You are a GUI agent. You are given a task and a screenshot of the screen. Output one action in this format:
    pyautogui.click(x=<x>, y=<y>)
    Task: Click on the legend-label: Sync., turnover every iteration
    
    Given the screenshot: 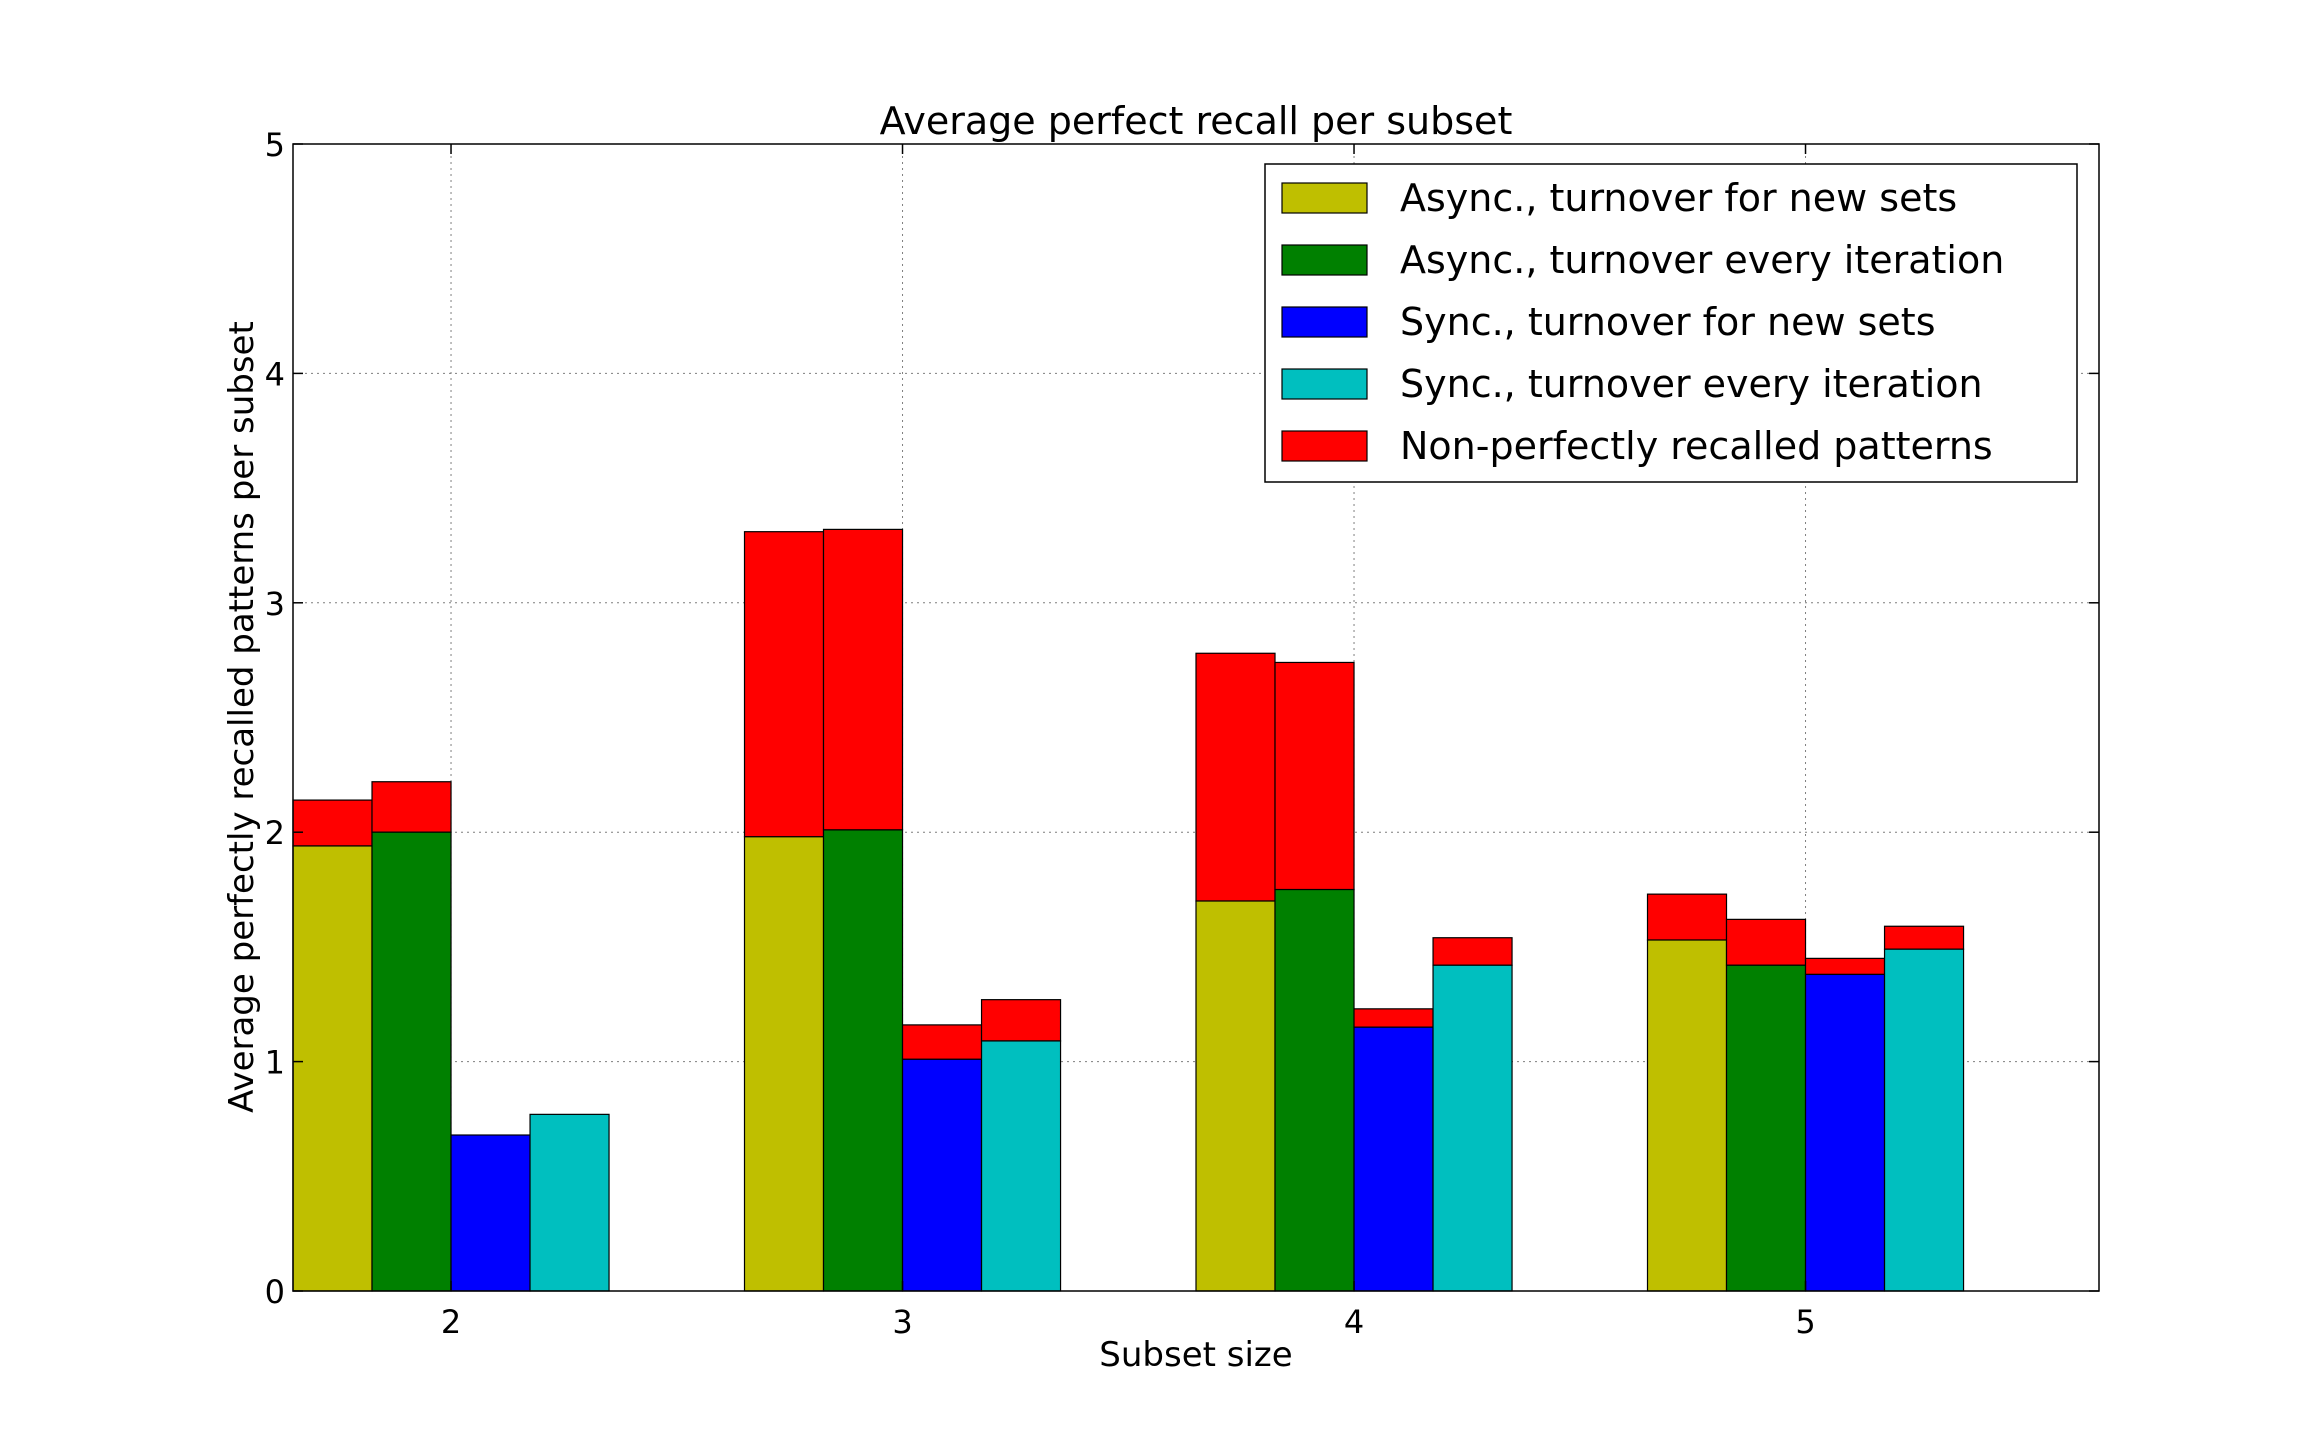 What is the action you would take?
    pyautogui.click(x=1691, y=384)
    